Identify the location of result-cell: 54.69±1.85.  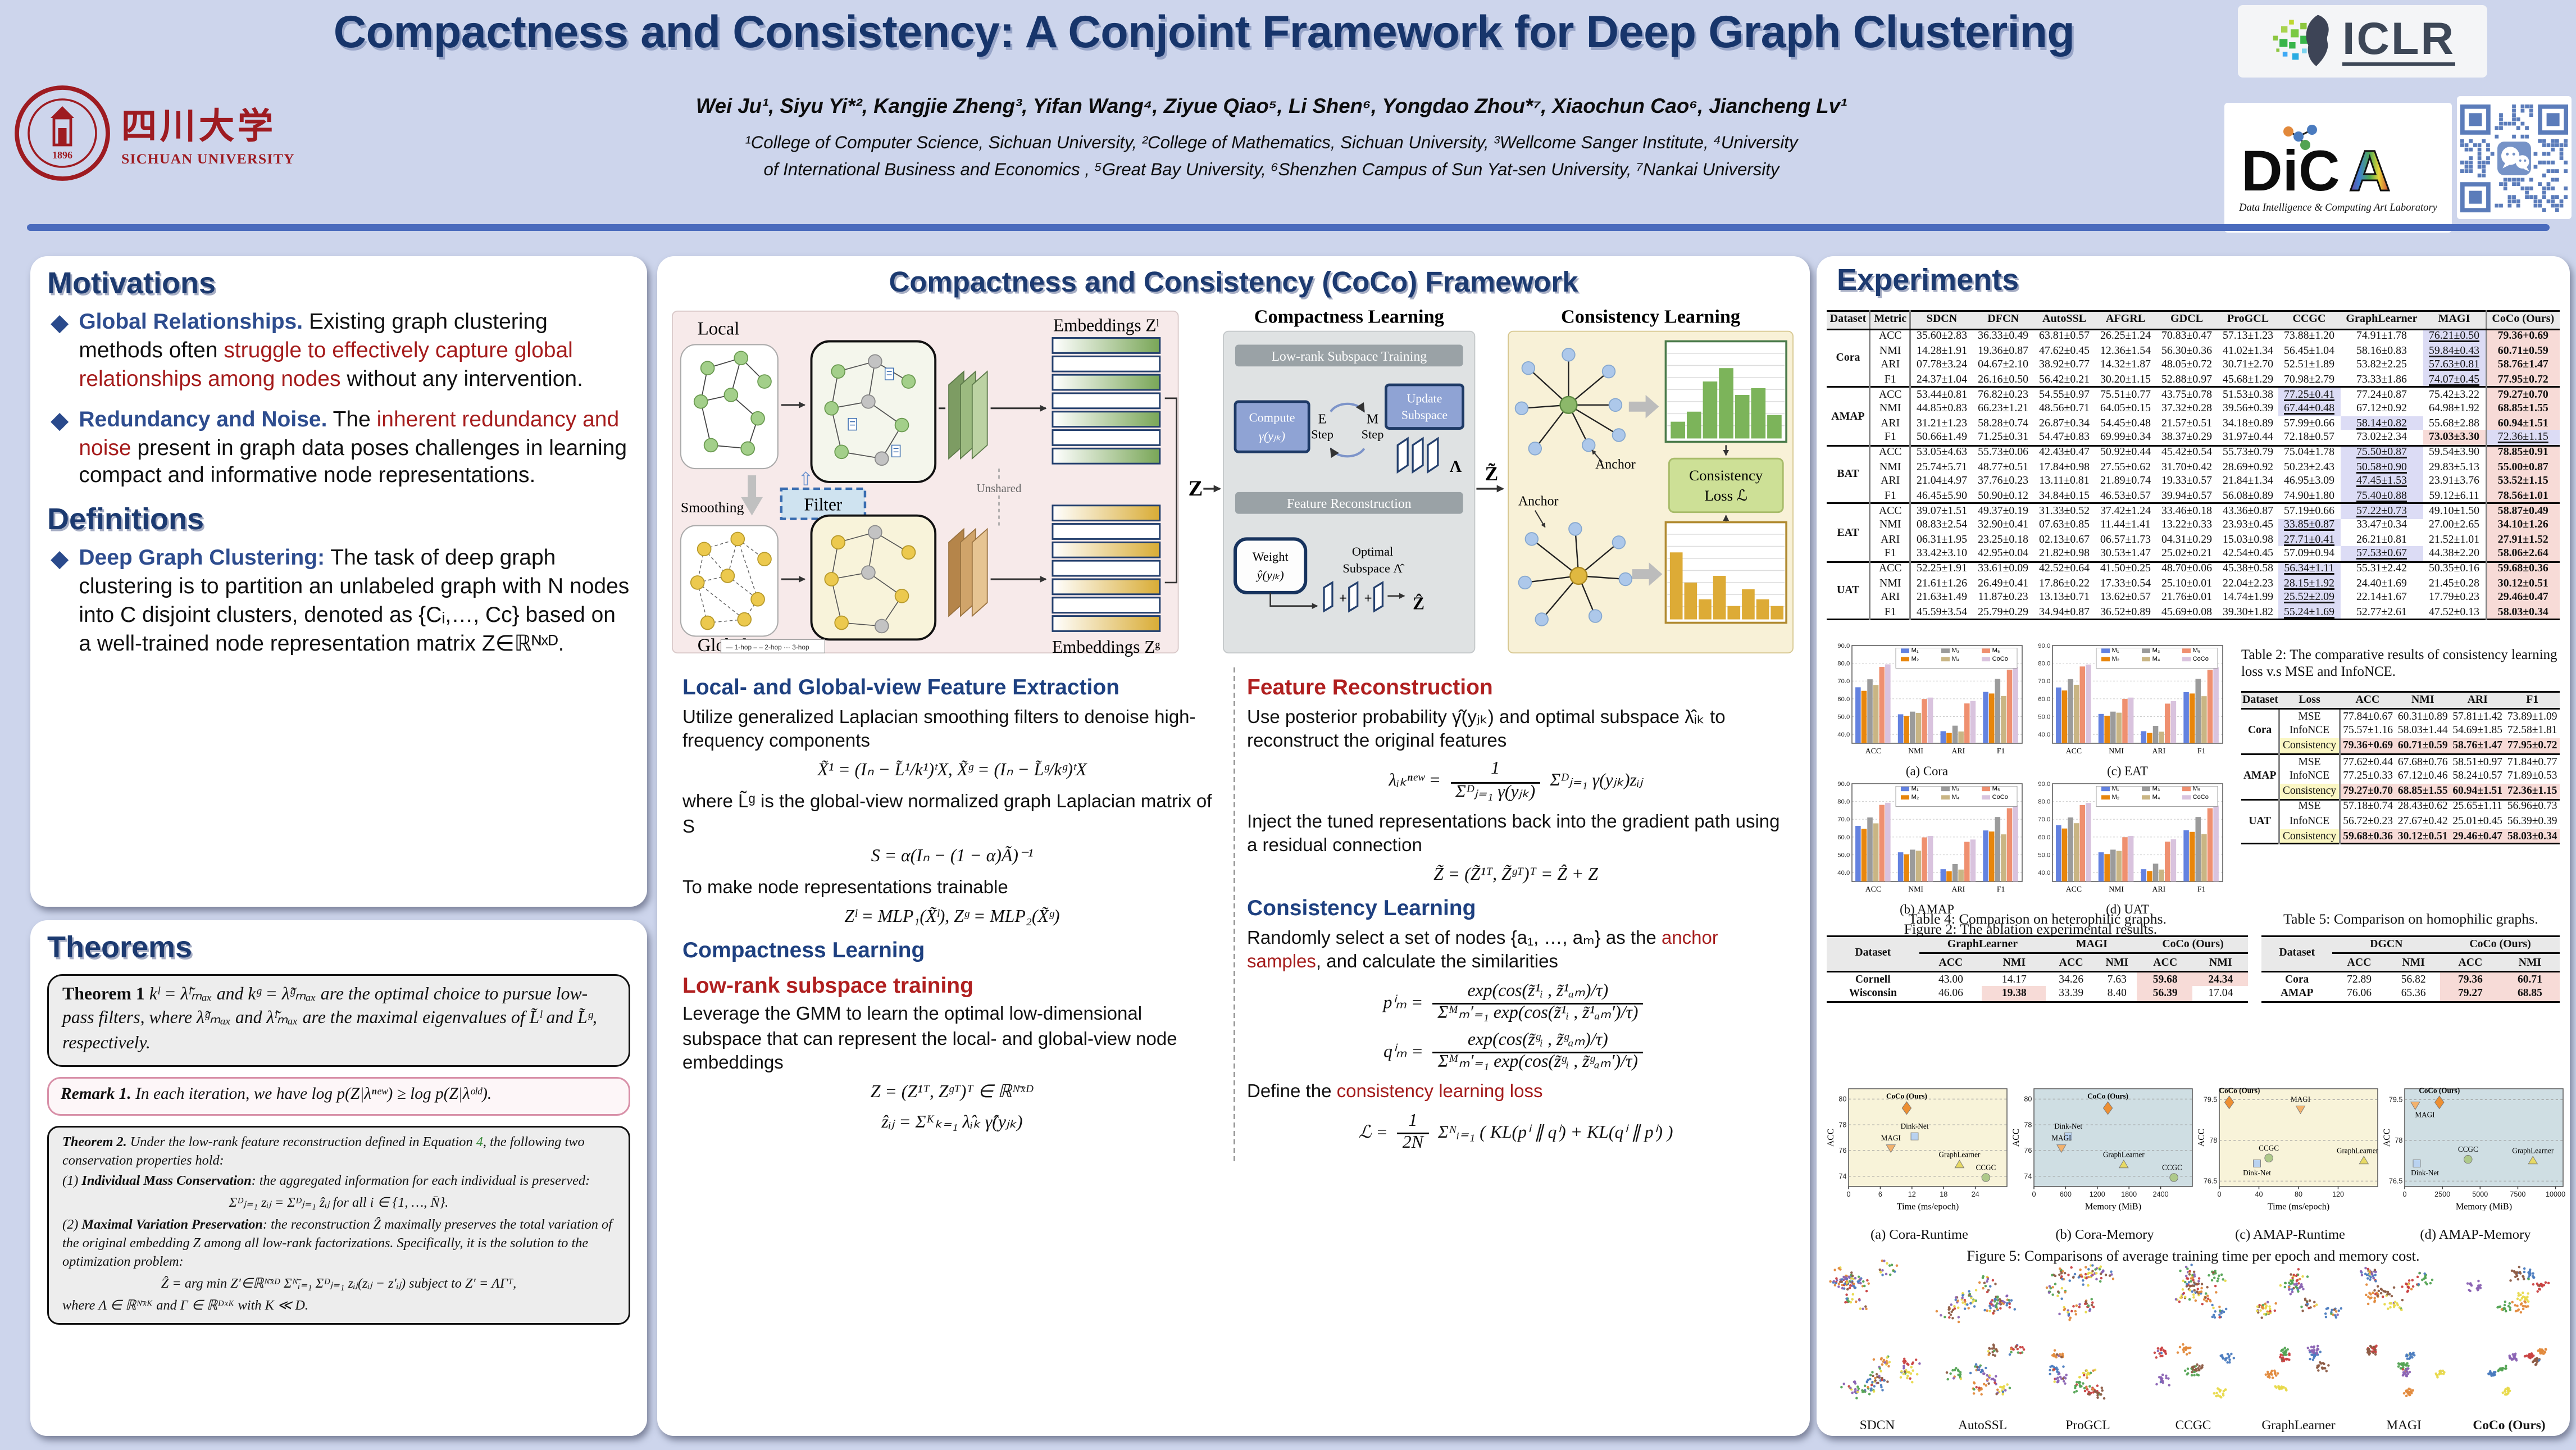
(2477, 731).